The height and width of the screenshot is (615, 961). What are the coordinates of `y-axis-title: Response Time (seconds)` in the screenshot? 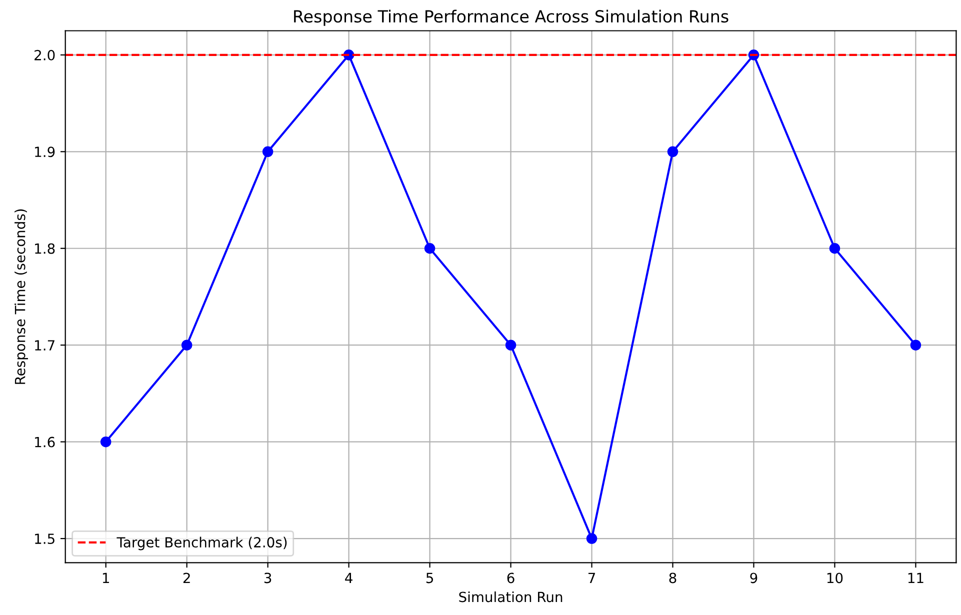 It's located at (21, 296).